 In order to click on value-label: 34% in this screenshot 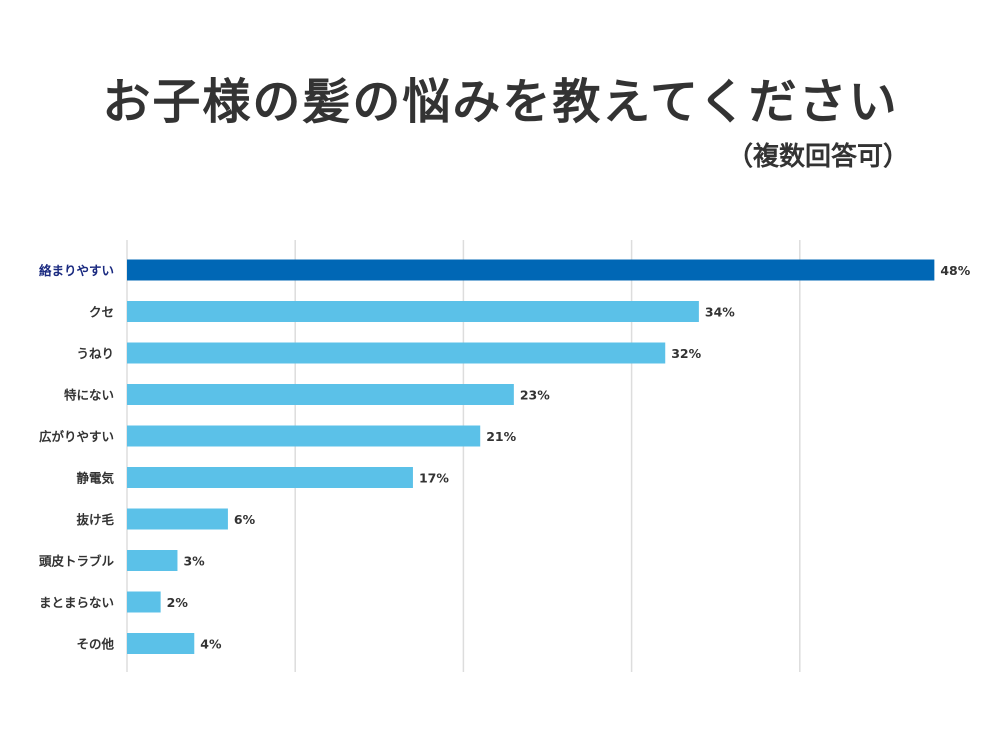, I will do `click(720, 312)`.